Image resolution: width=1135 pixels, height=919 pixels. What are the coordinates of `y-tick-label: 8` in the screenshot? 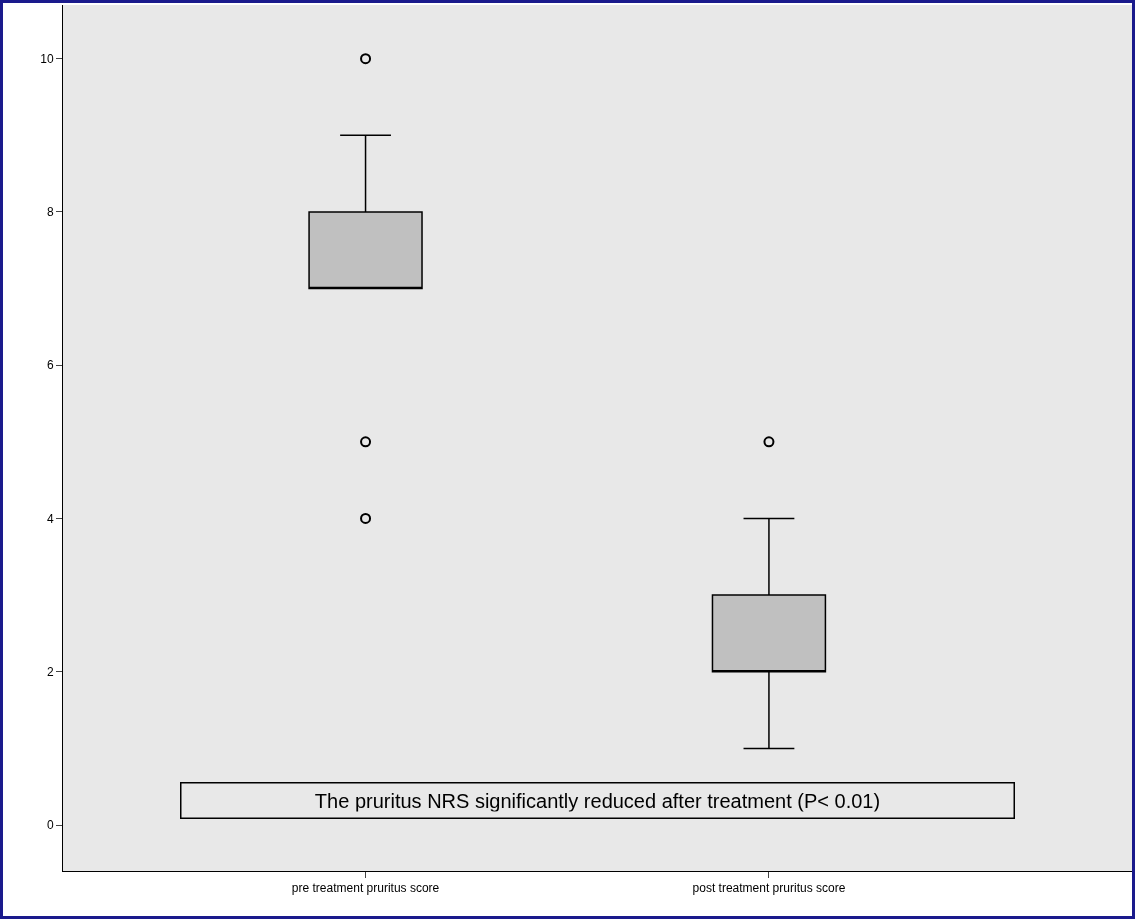 It's located at (50, 212).